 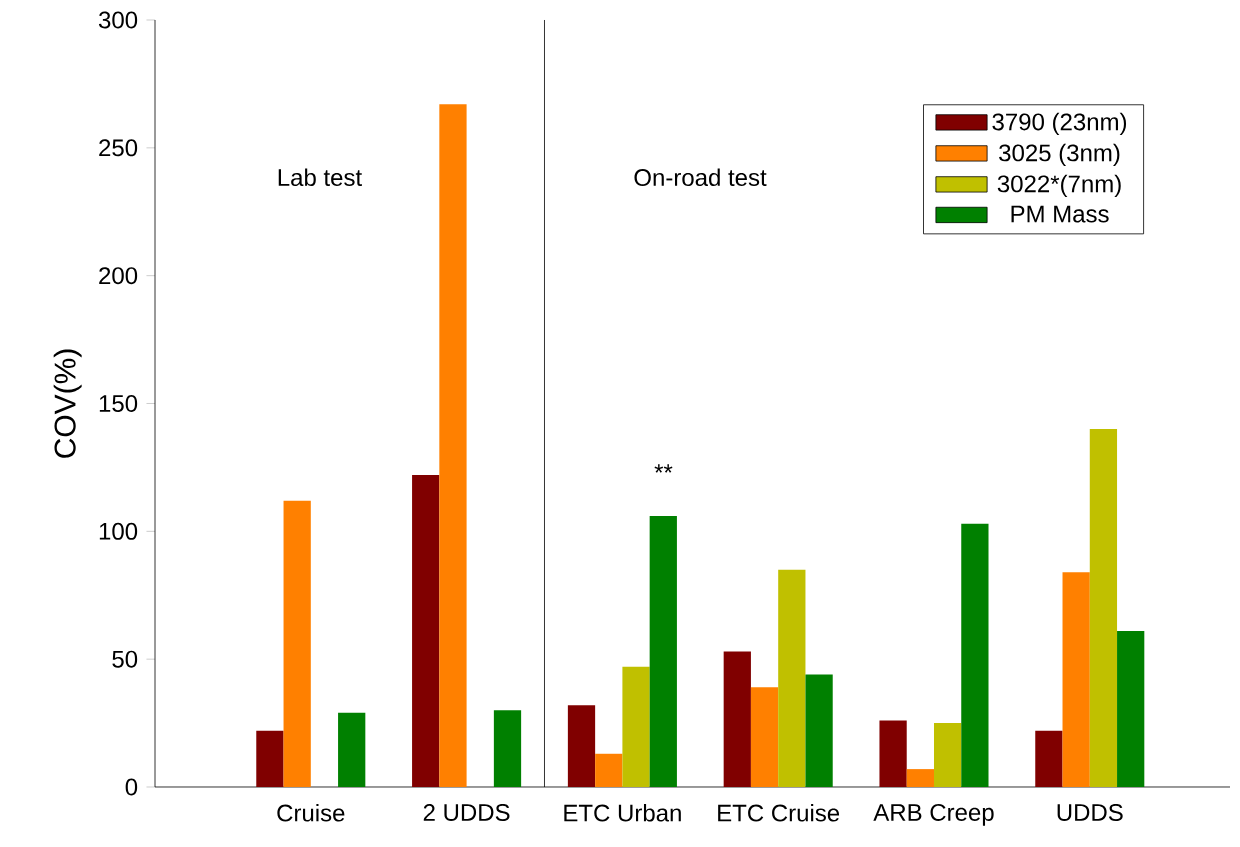 I want to click on x-tick-label: ARB Creep, so click(x=933, y=814).